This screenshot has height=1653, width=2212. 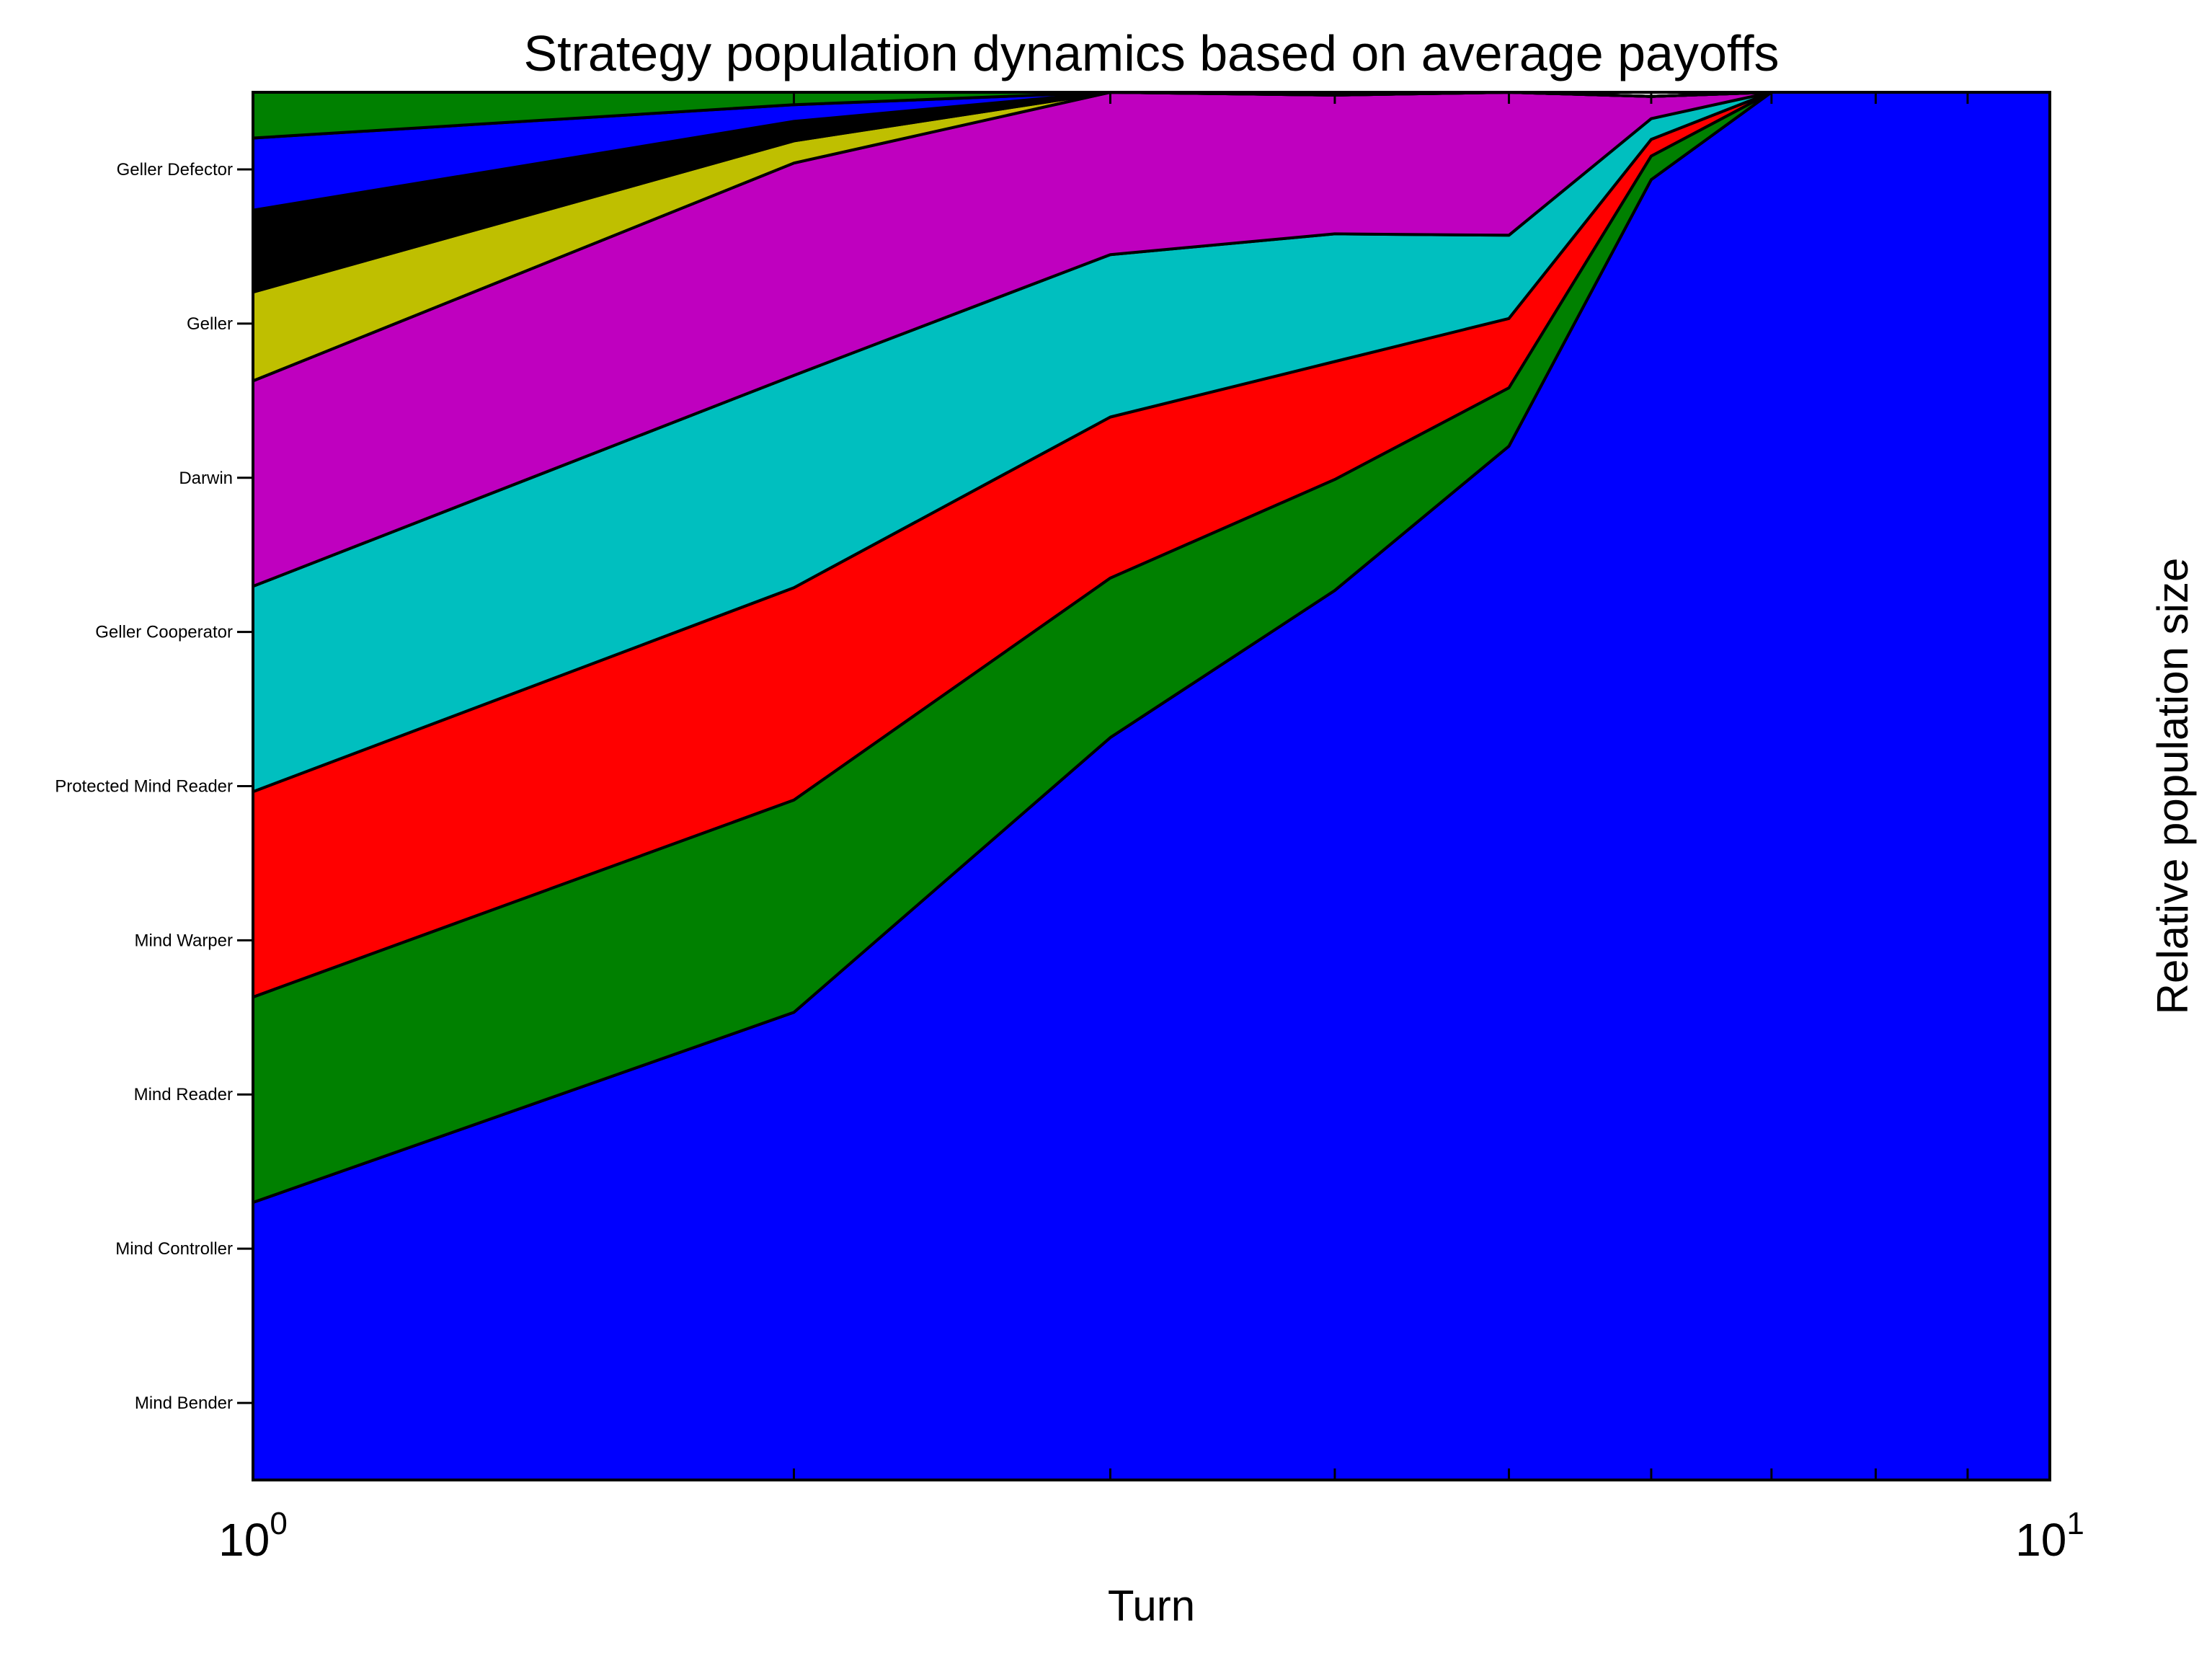 What do you see at coordinates (253, 1536) in the screenshot?
I see `x-tick-label: 10⁰` at bounding box center [253, 1536].